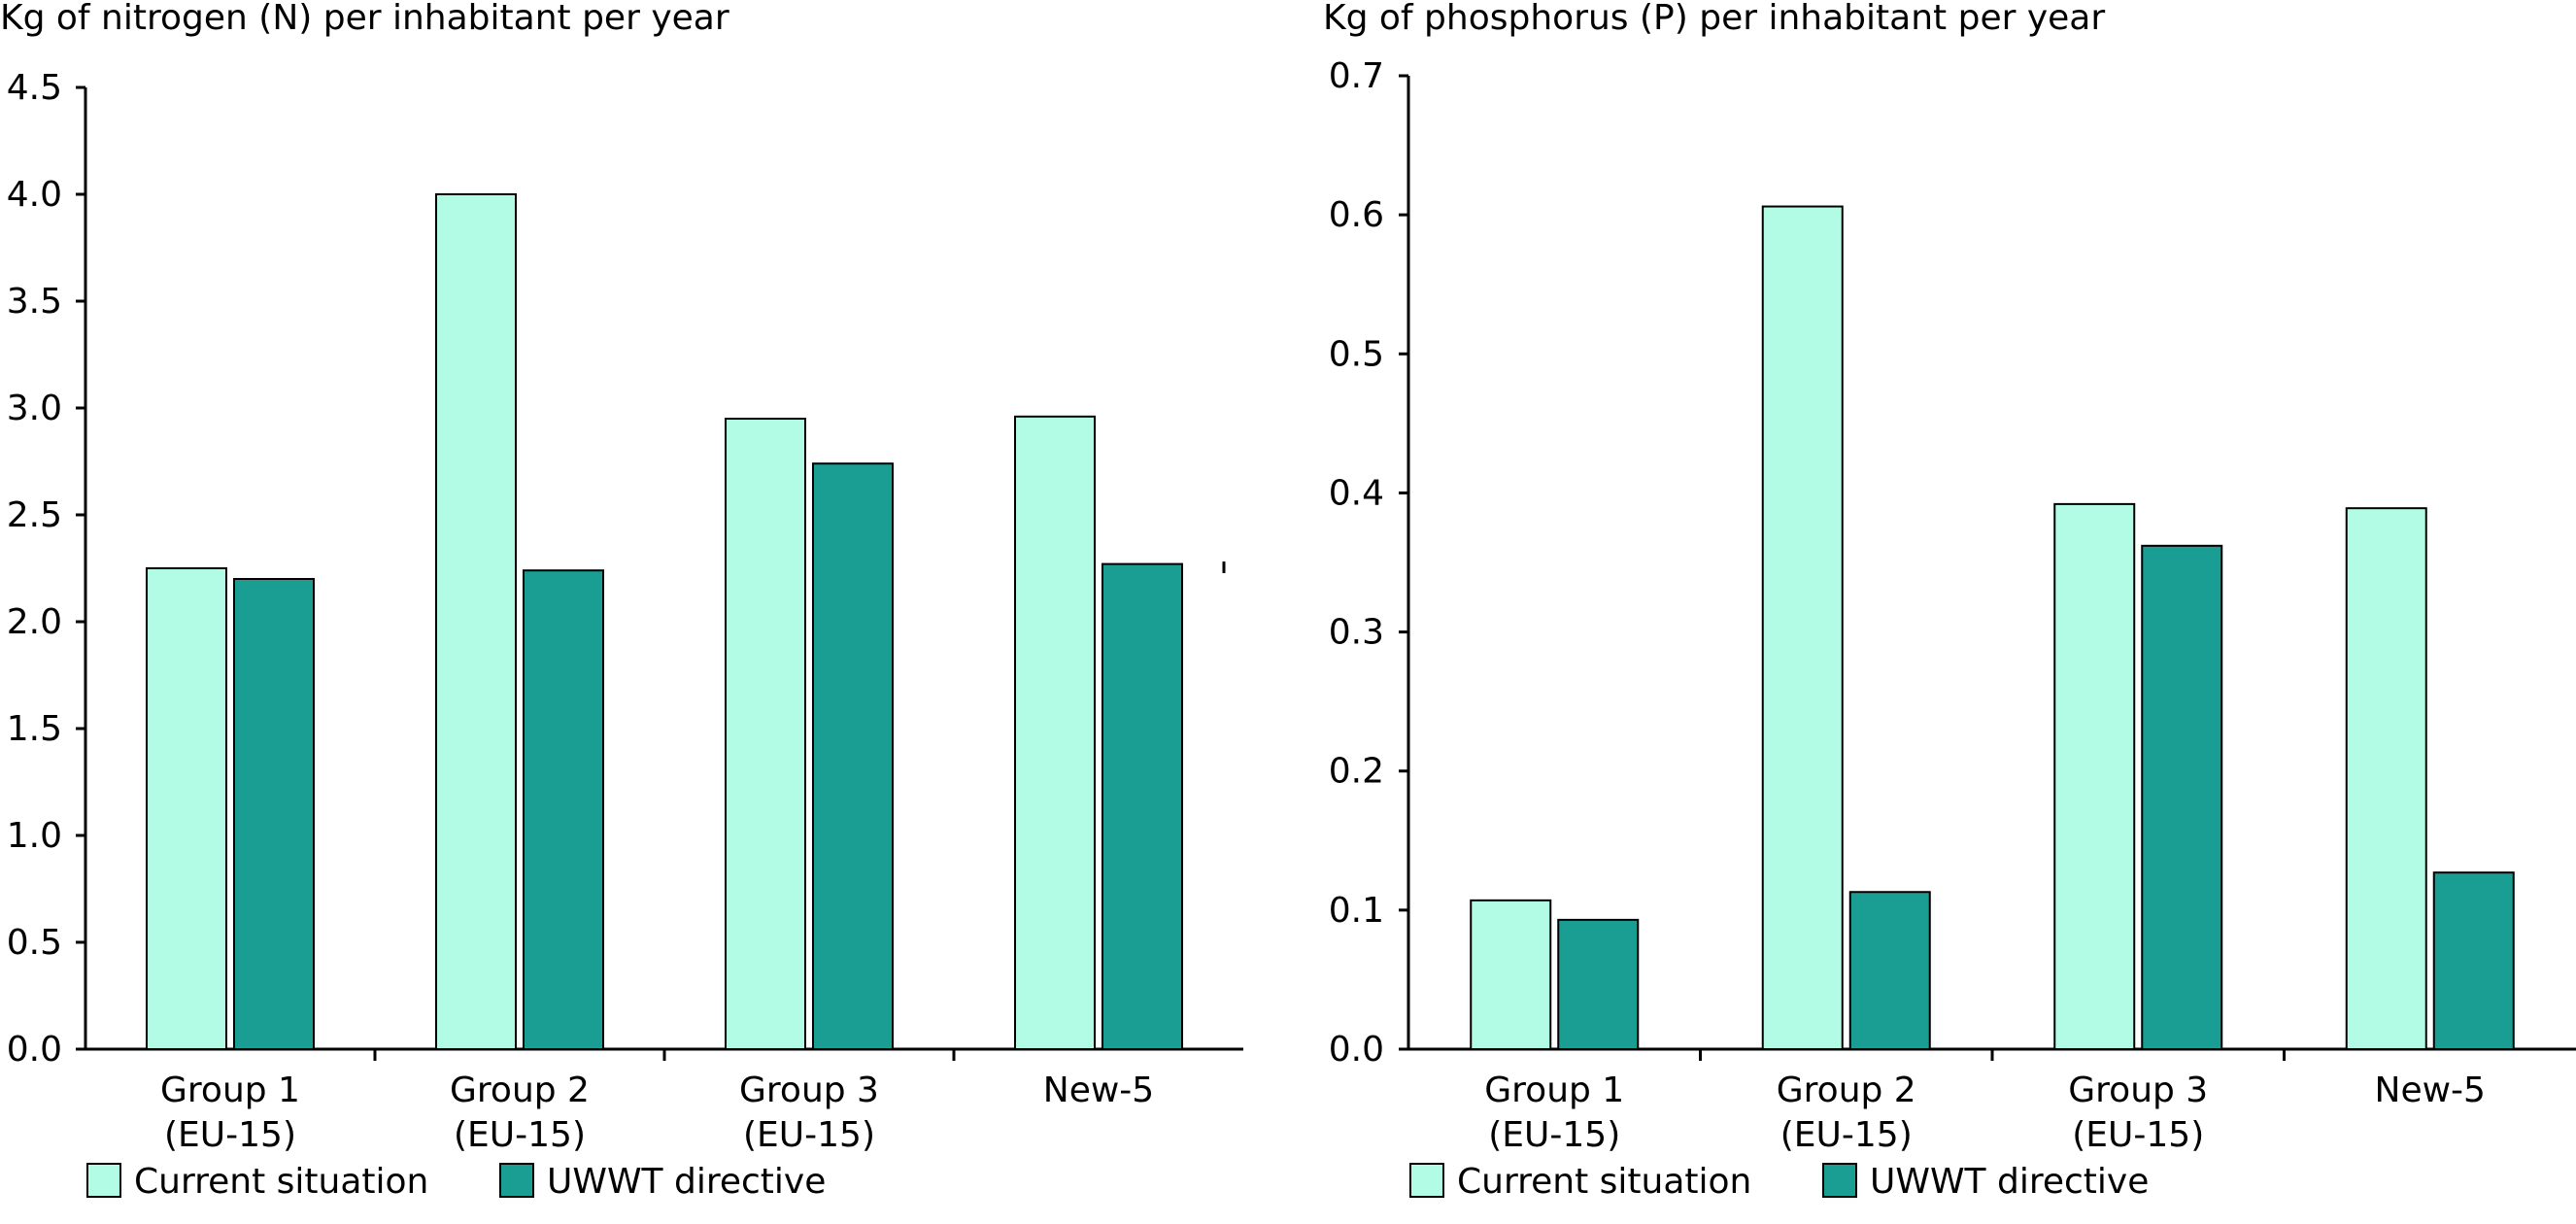  What do you see at coordinates (34, 729) in the screenshot?
I see `y-tick-label: 1.5` at bounding box center [34, 729].